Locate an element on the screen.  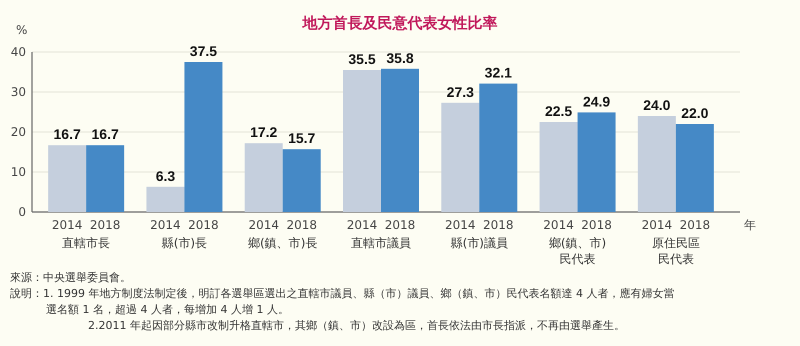
text: 24.0 is located at coordinates (656, 105).